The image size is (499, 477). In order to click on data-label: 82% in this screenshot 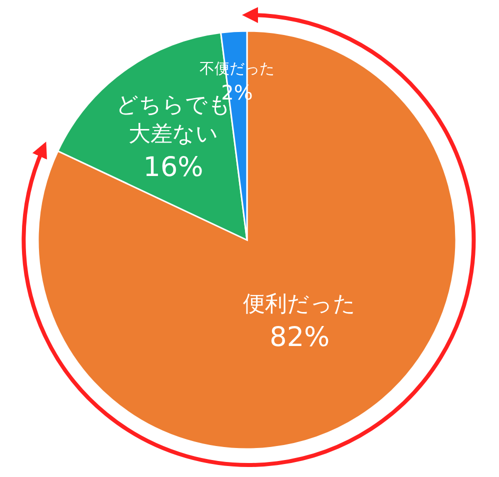, I will do `click(300, 337)`.